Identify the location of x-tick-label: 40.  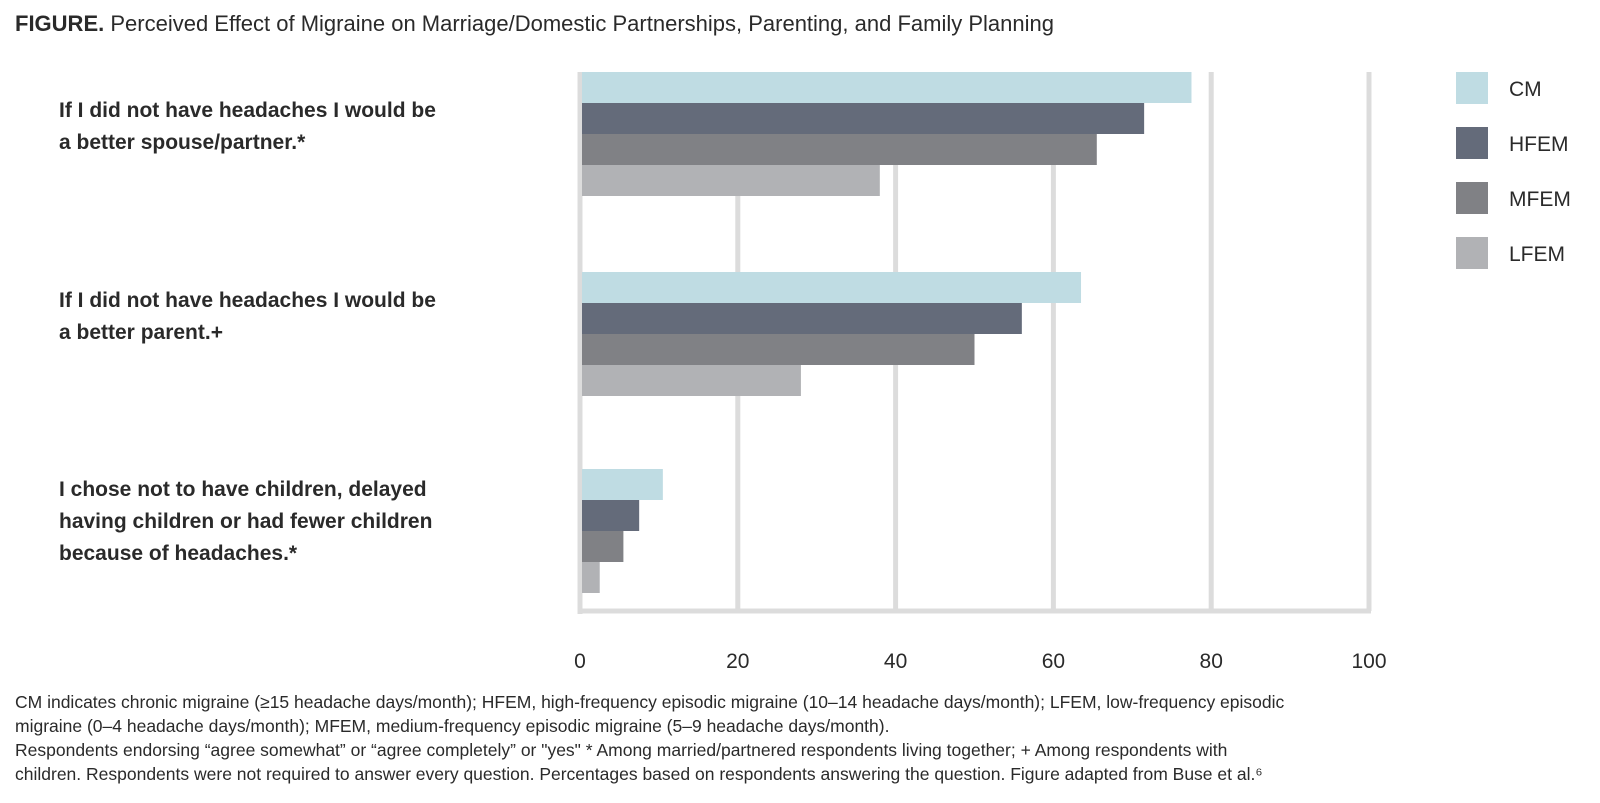
(895, 661).